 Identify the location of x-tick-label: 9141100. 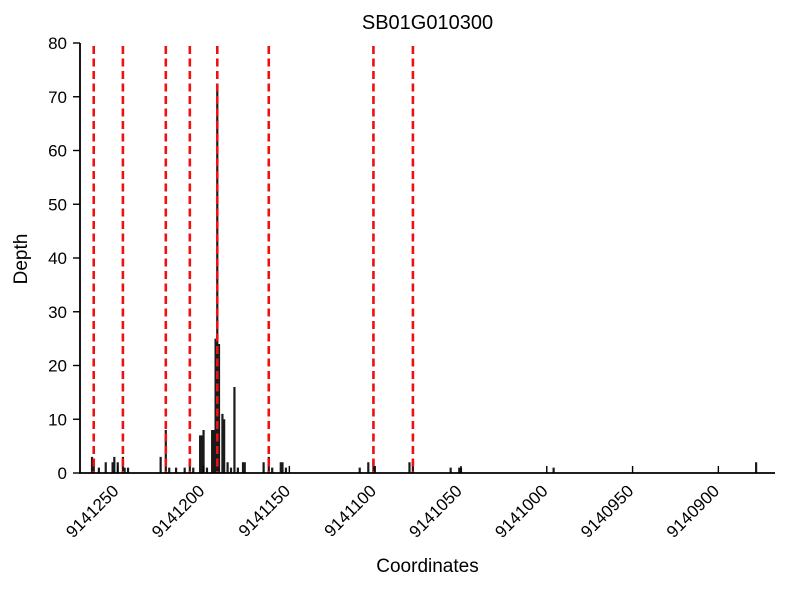
(350, 510).